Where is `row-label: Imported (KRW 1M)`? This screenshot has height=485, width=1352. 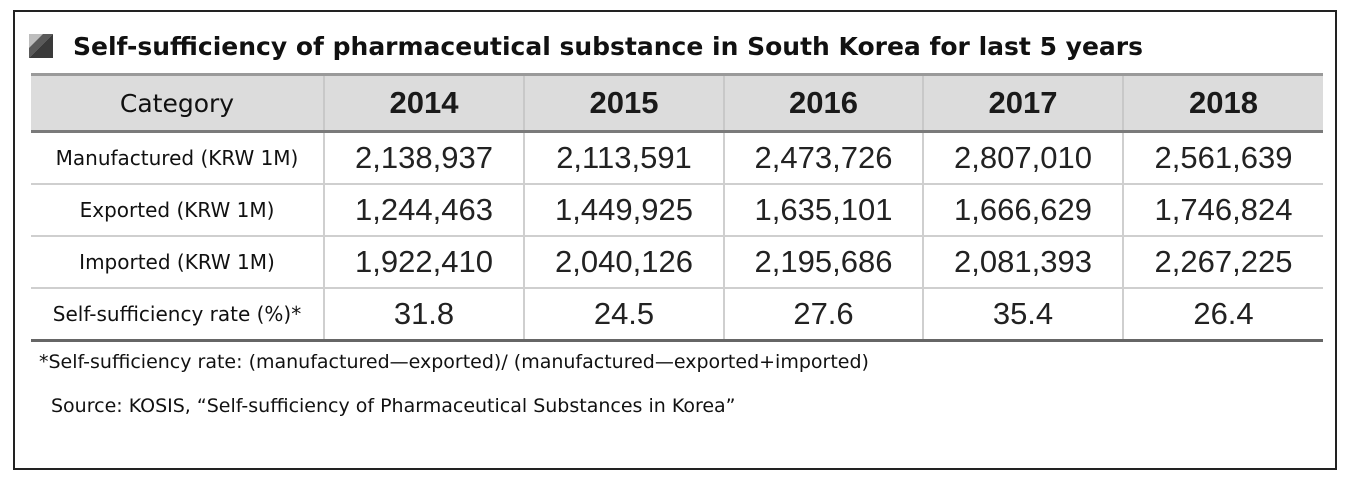 row-label: Imported (KRW 1M) is located at coordinates (177, 262).